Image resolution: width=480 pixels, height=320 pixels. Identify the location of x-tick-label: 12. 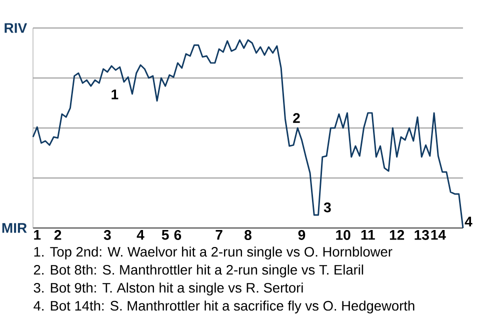
(397, 235).